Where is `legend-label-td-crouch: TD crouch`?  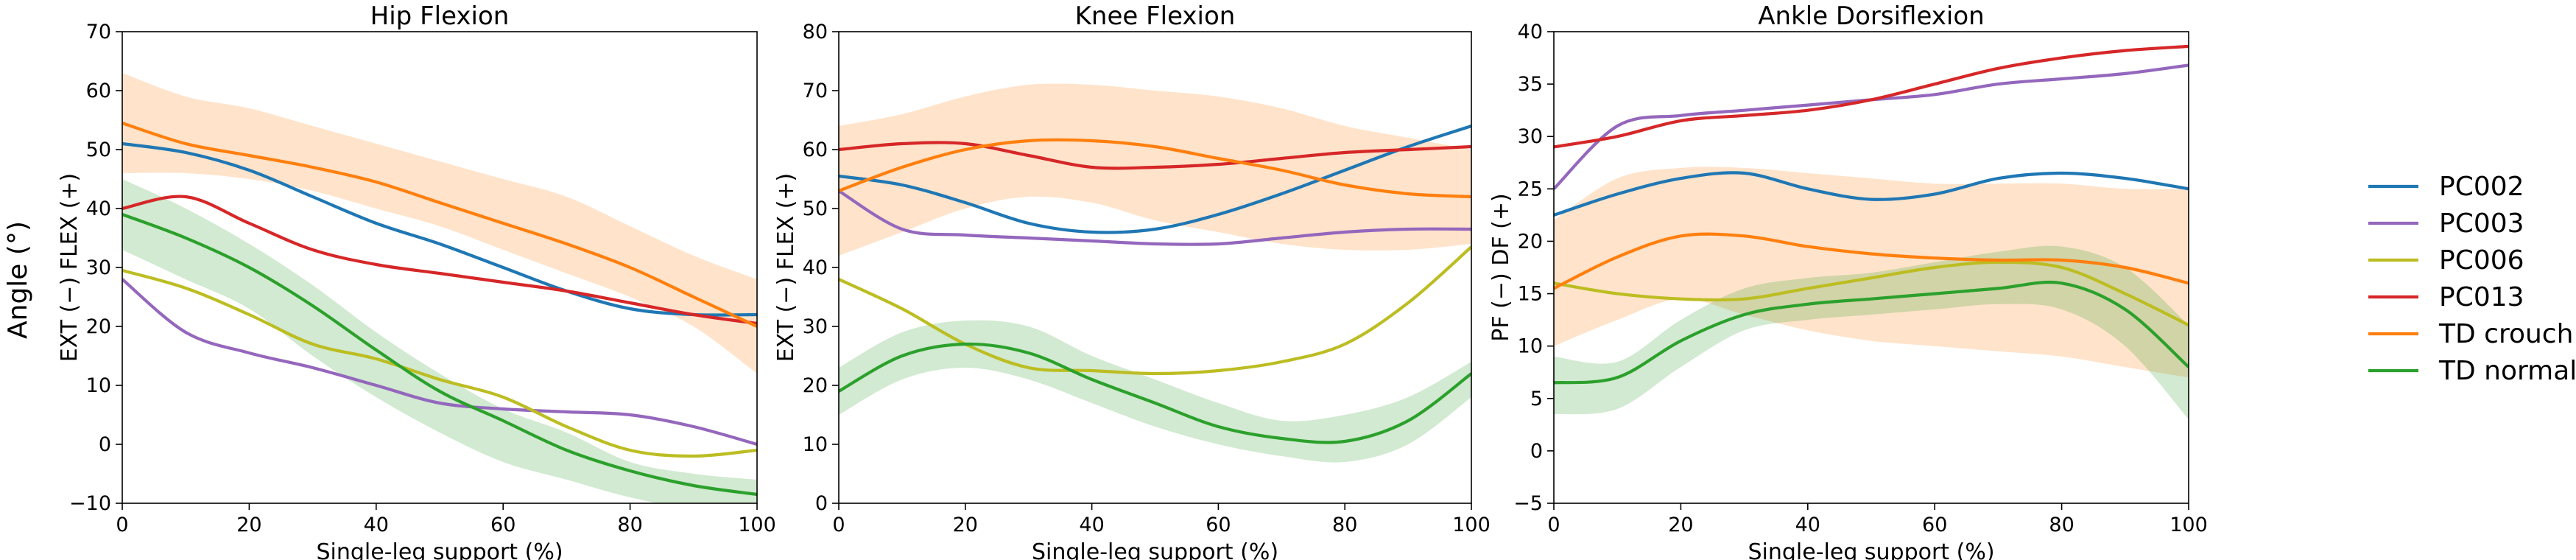 legend-label-td-crouch: TD crouch is located at coordinates (2505, 334).